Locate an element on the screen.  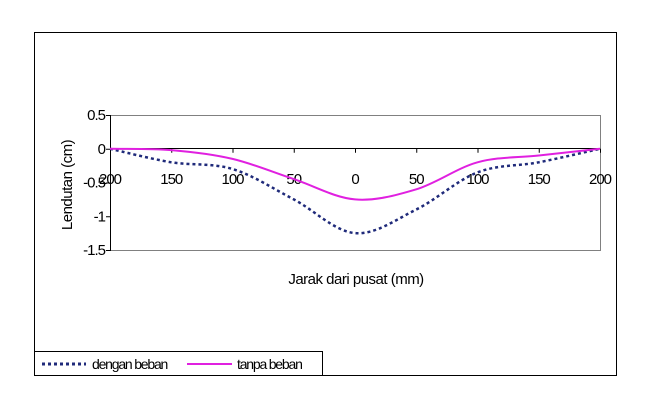
y-ticks: 0.5 0 -0.5 -1 -1.5 is located at coordinates (96, 183).